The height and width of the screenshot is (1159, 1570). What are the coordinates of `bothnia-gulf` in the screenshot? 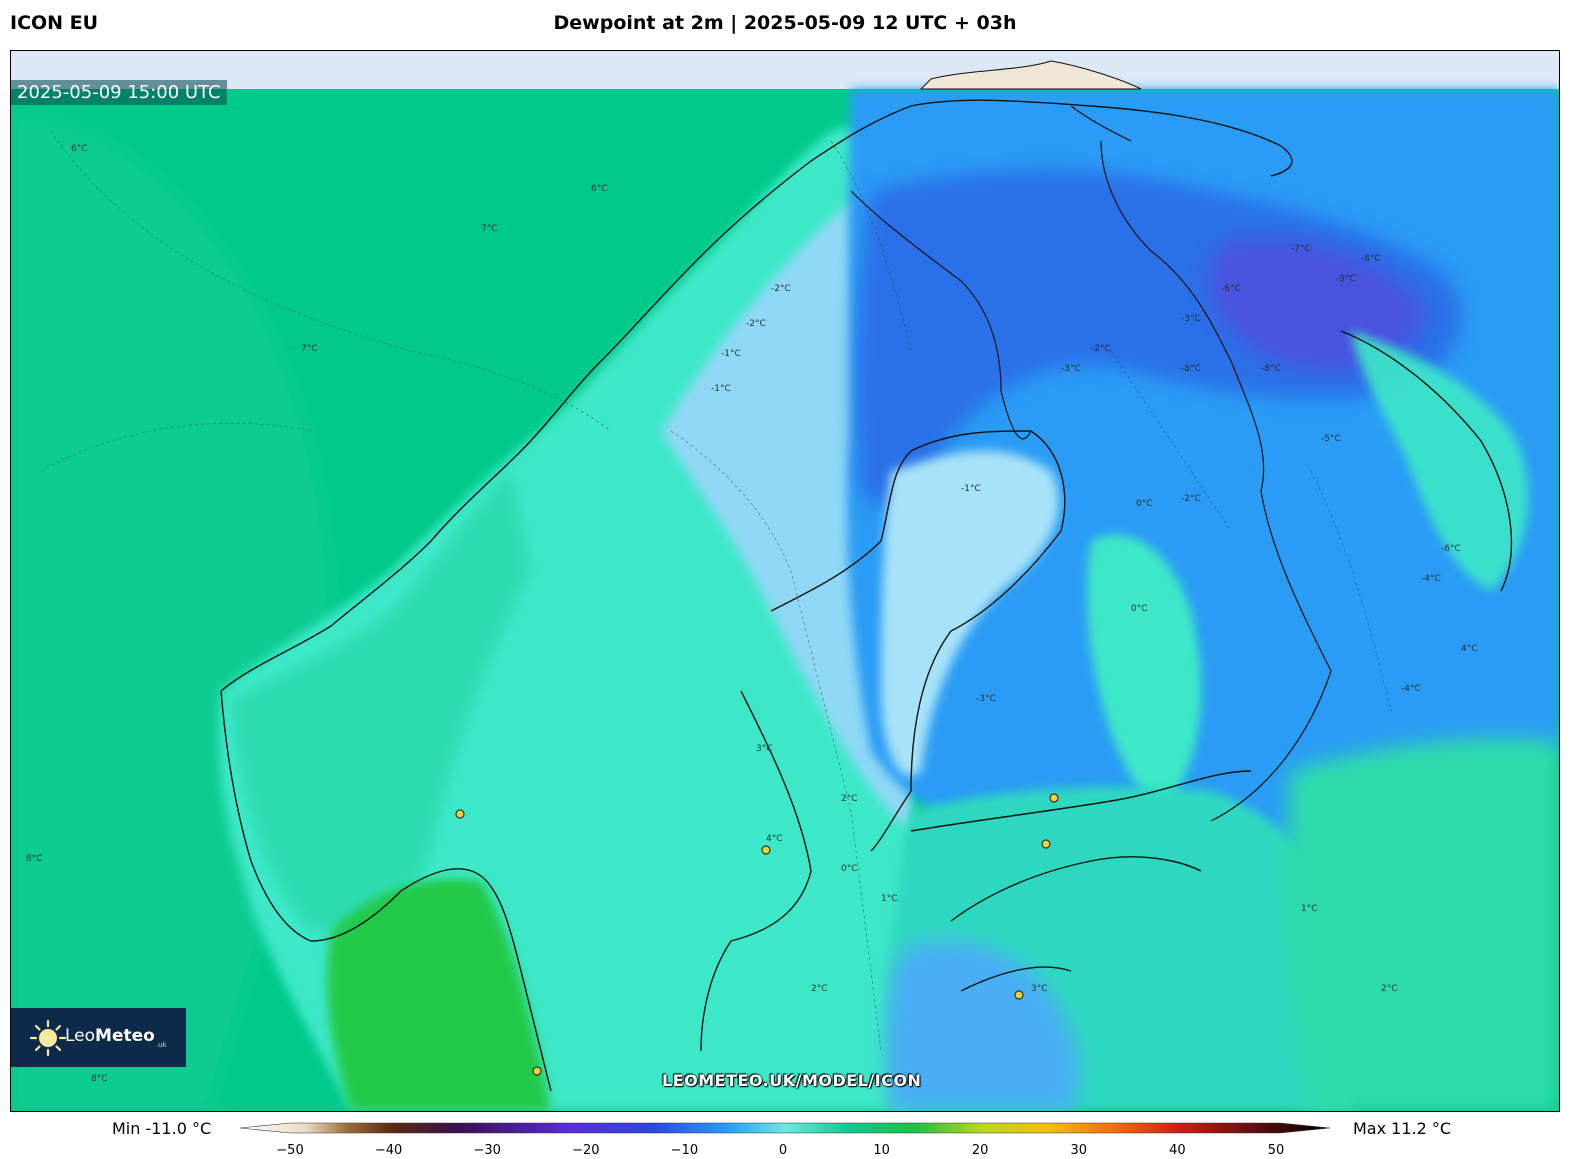 It's located at (970, 613).